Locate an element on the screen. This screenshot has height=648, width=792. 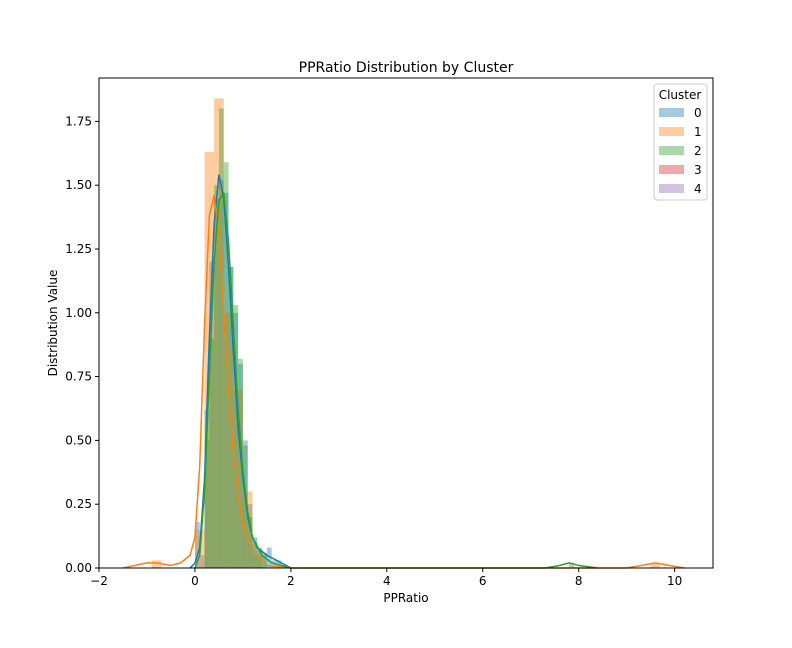
x-tick-label-10: 10 is located at coordinates (674, 581).